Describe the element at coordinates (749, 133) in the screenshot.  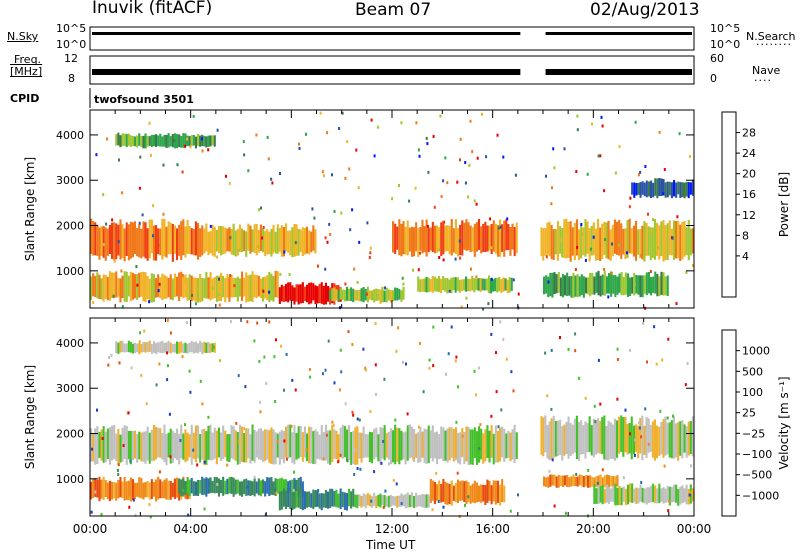
I see `colorbar-tick-label: 28` at that location.